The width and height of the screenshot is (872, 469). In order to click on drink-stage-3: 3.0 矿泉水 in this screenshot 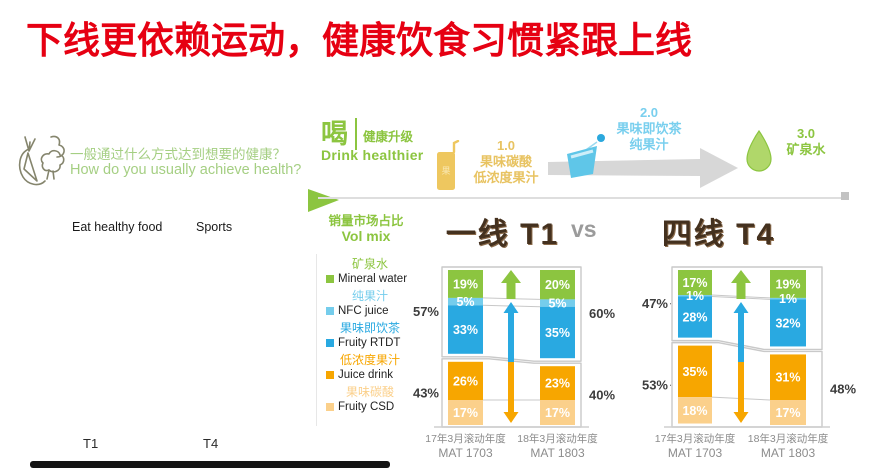, I will do `click(806, 142)`.